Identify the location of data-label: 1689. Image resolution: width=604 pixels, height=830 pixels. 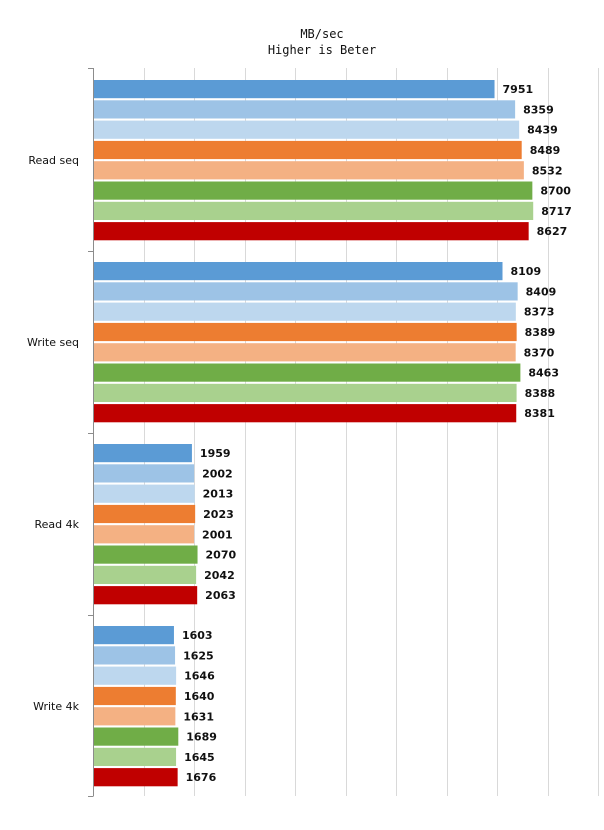
(201, 737).